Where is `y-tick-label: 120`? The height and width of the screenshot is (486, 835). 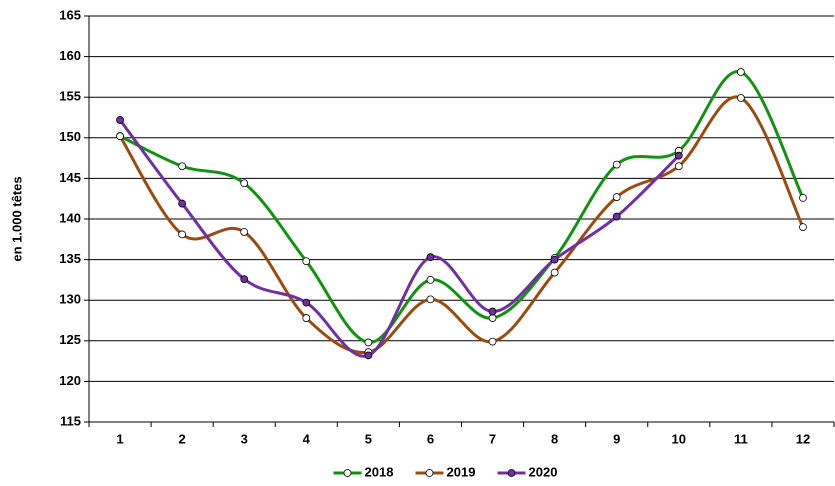 y-tick-label: 120 is located at coordinates (70, 380).